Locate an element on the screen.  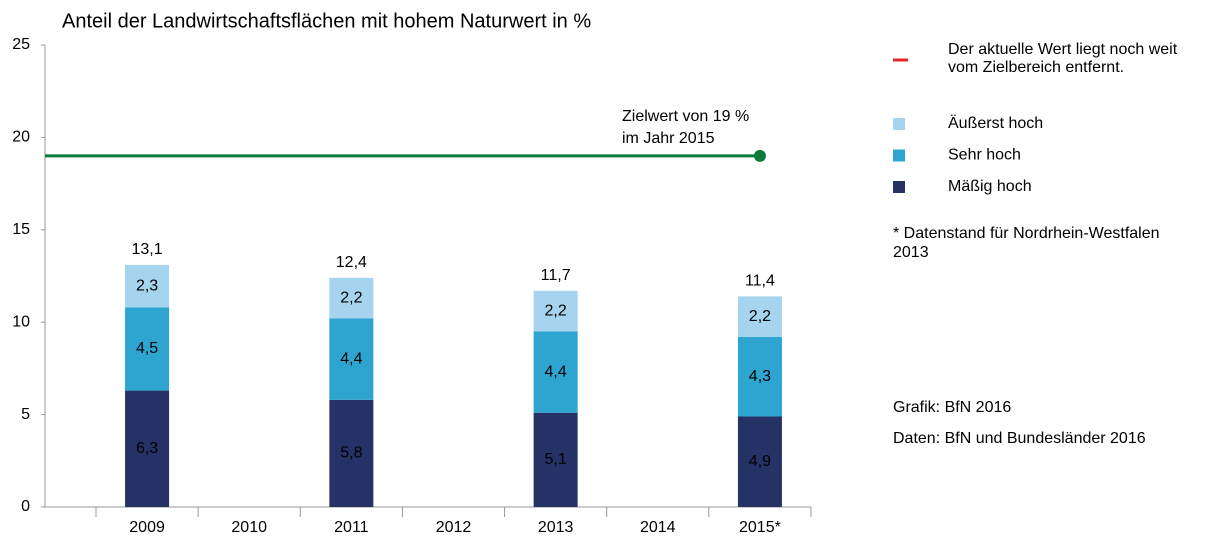
y-tick-label: 0 is located at coordinates (25, 506).